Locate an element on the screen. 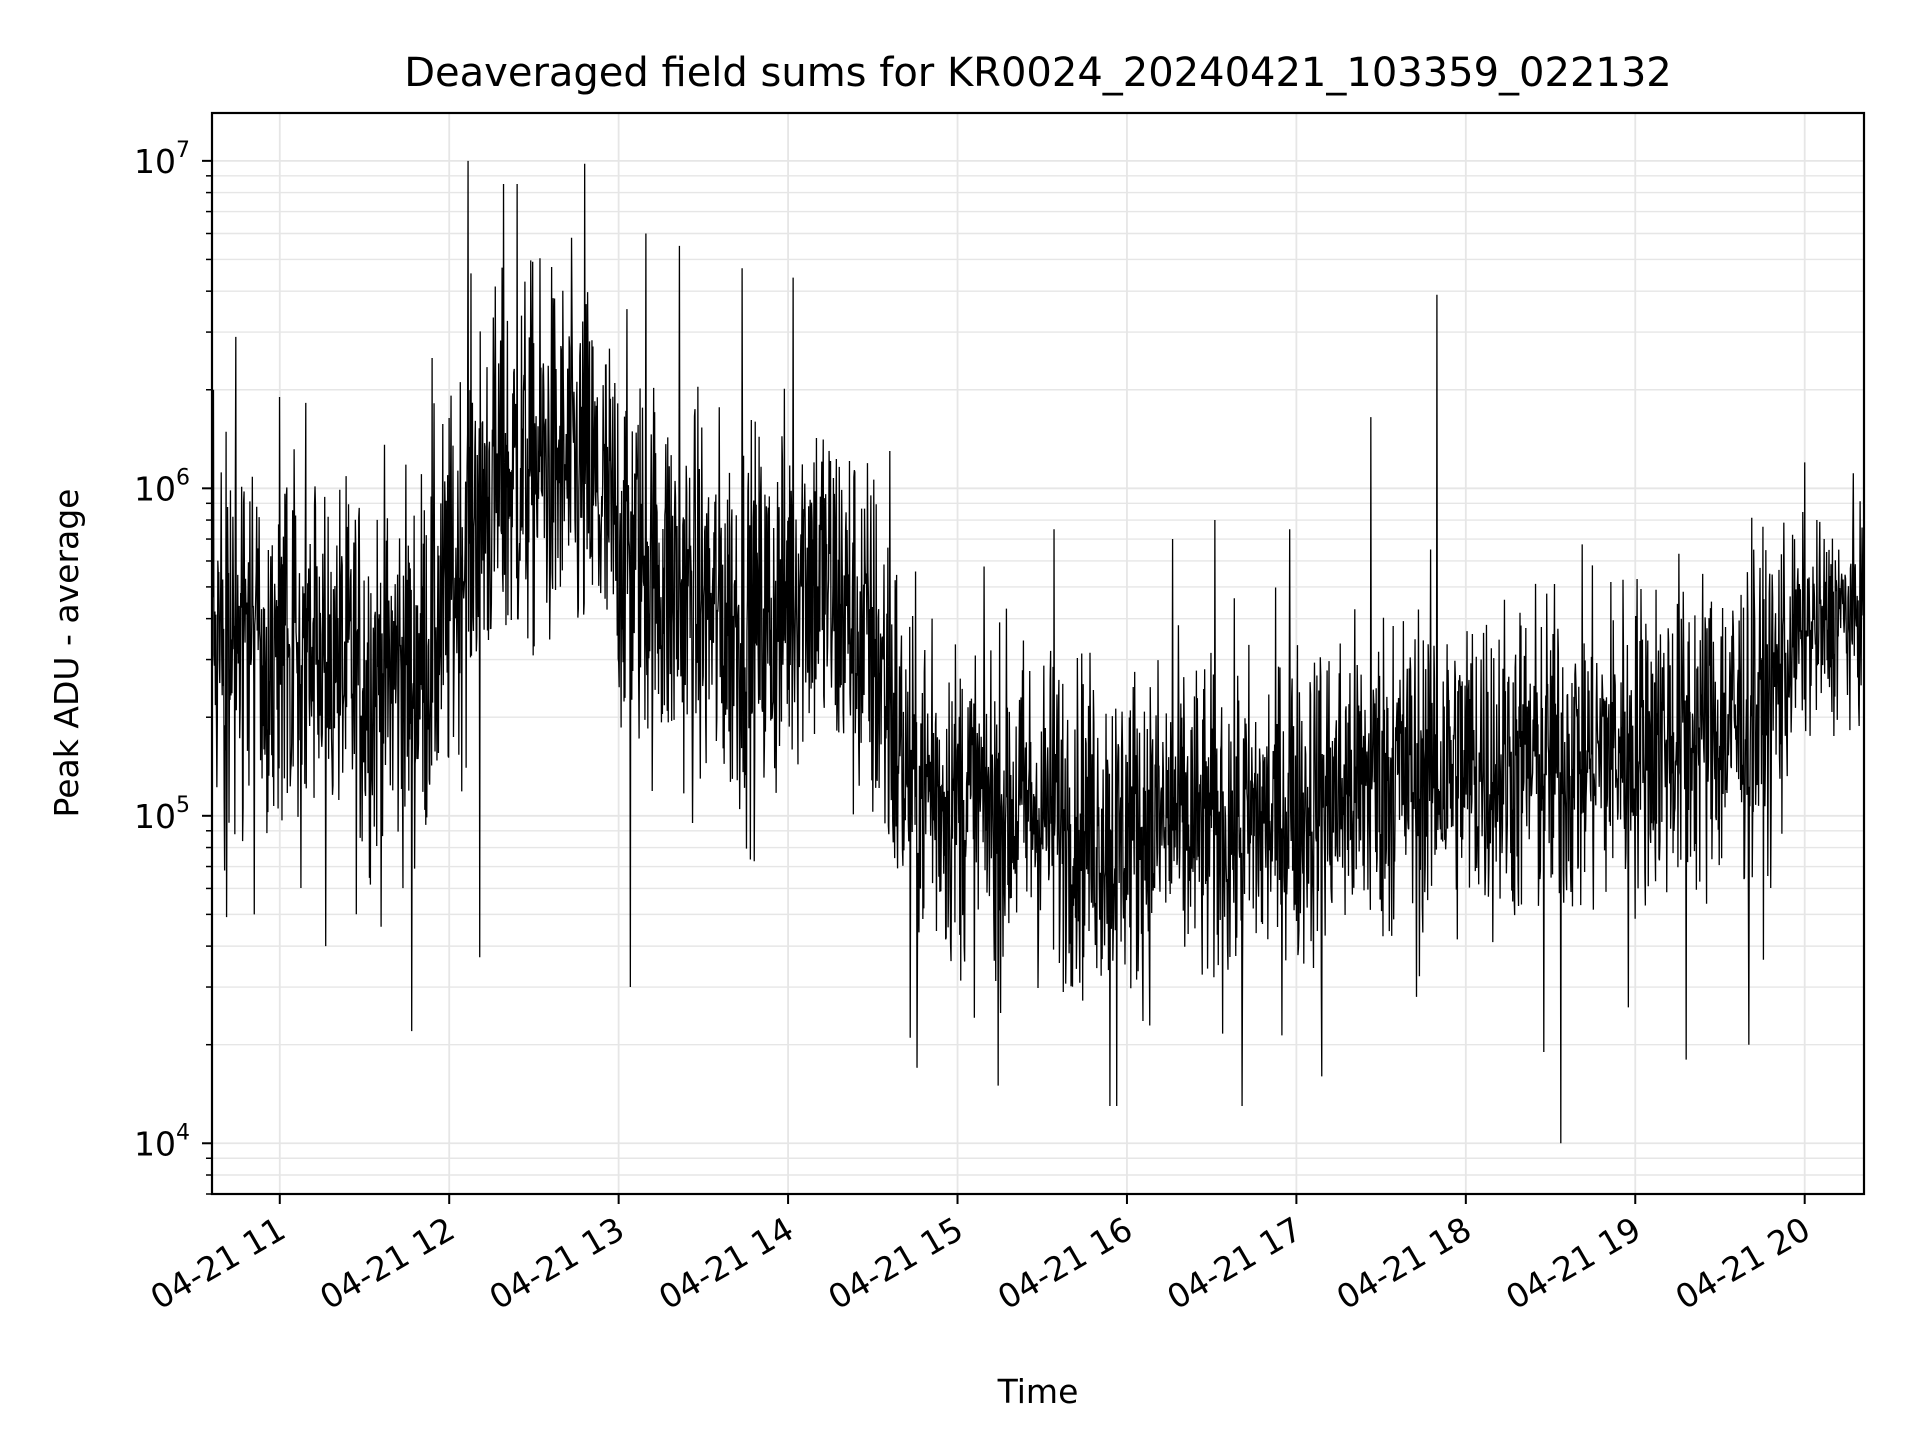  y-tick-label: 10⁴ is located at coordinates (162, 1141).